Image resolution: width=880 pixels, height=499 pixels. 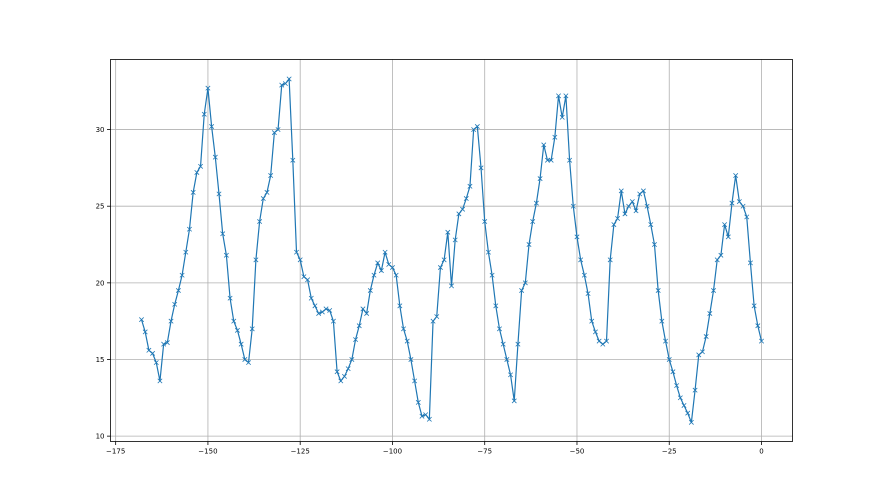 I want to click on y-tick-label: 25, so click(x=100, y=207).